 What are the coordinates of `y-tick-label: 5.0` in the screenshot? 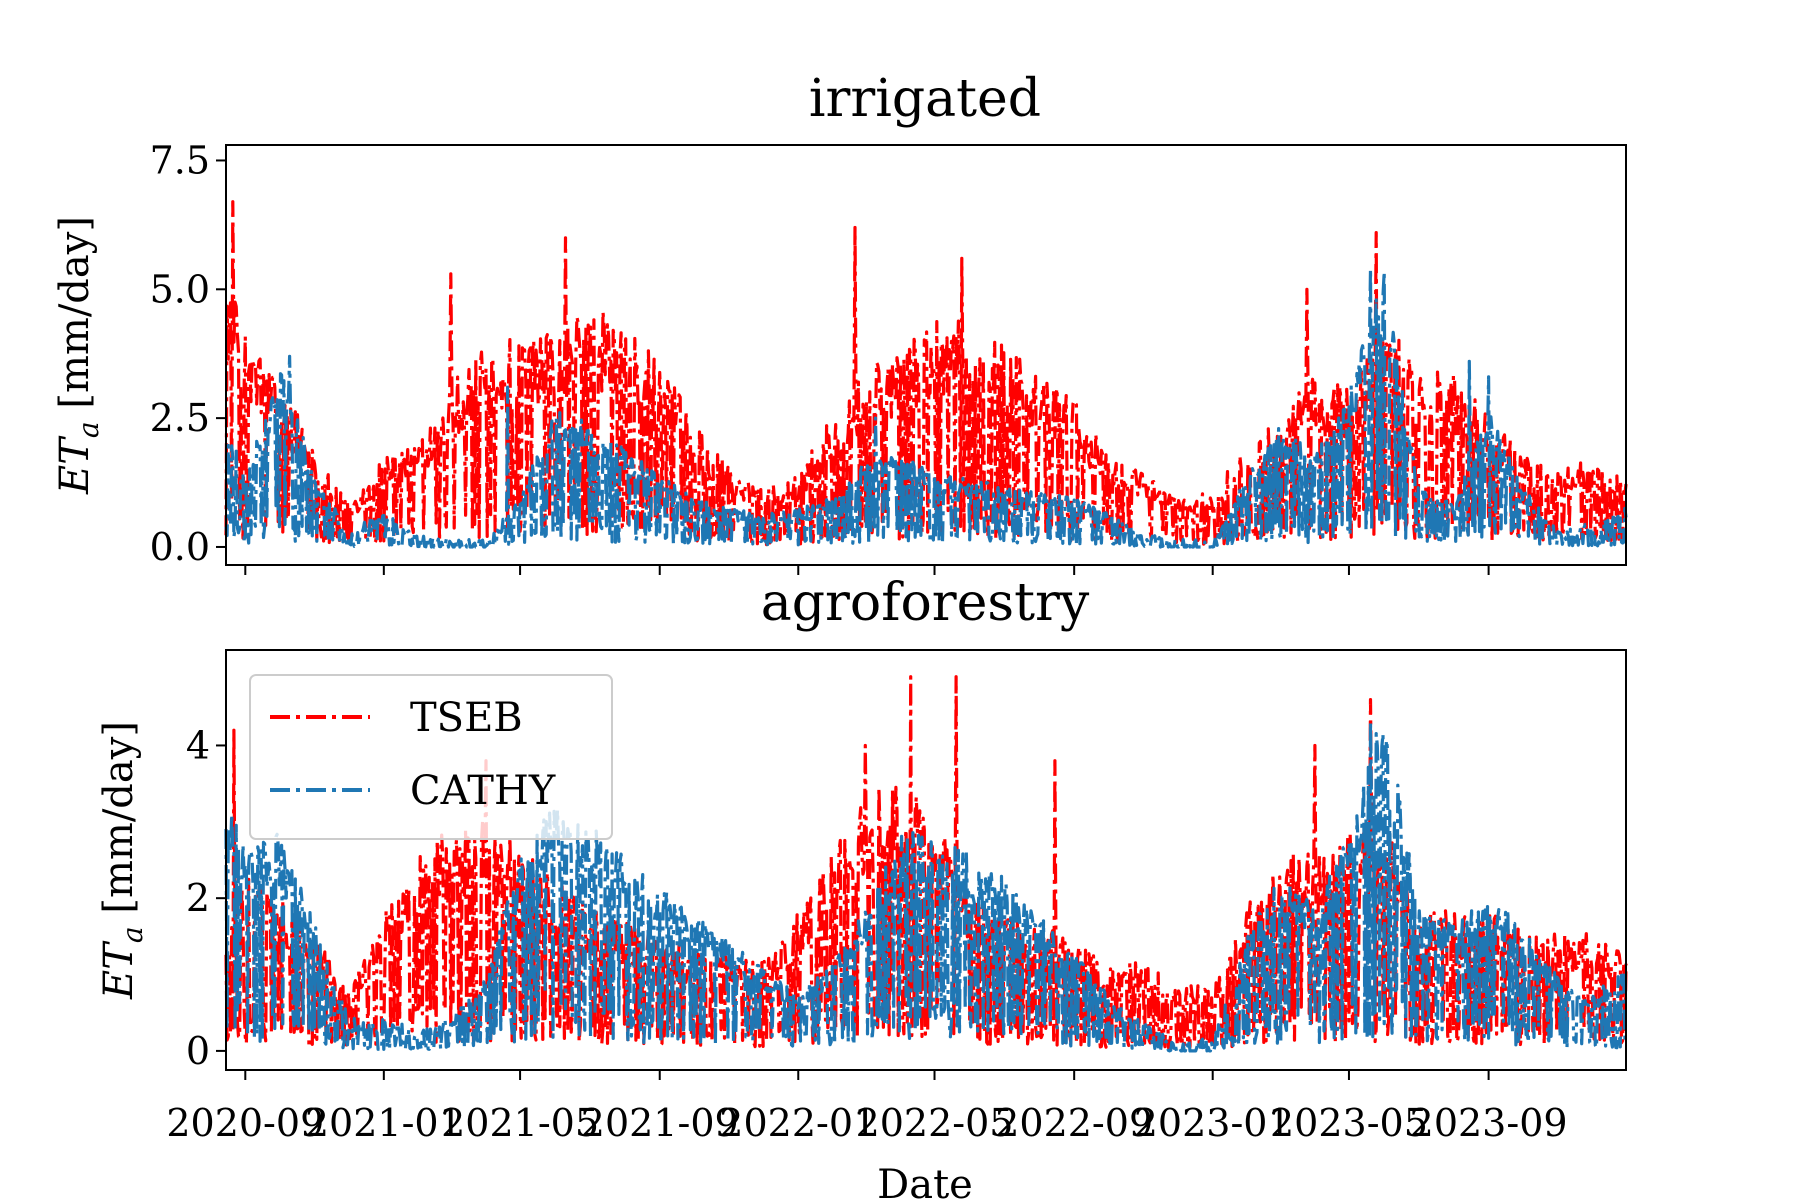 It's located at (180, 289).